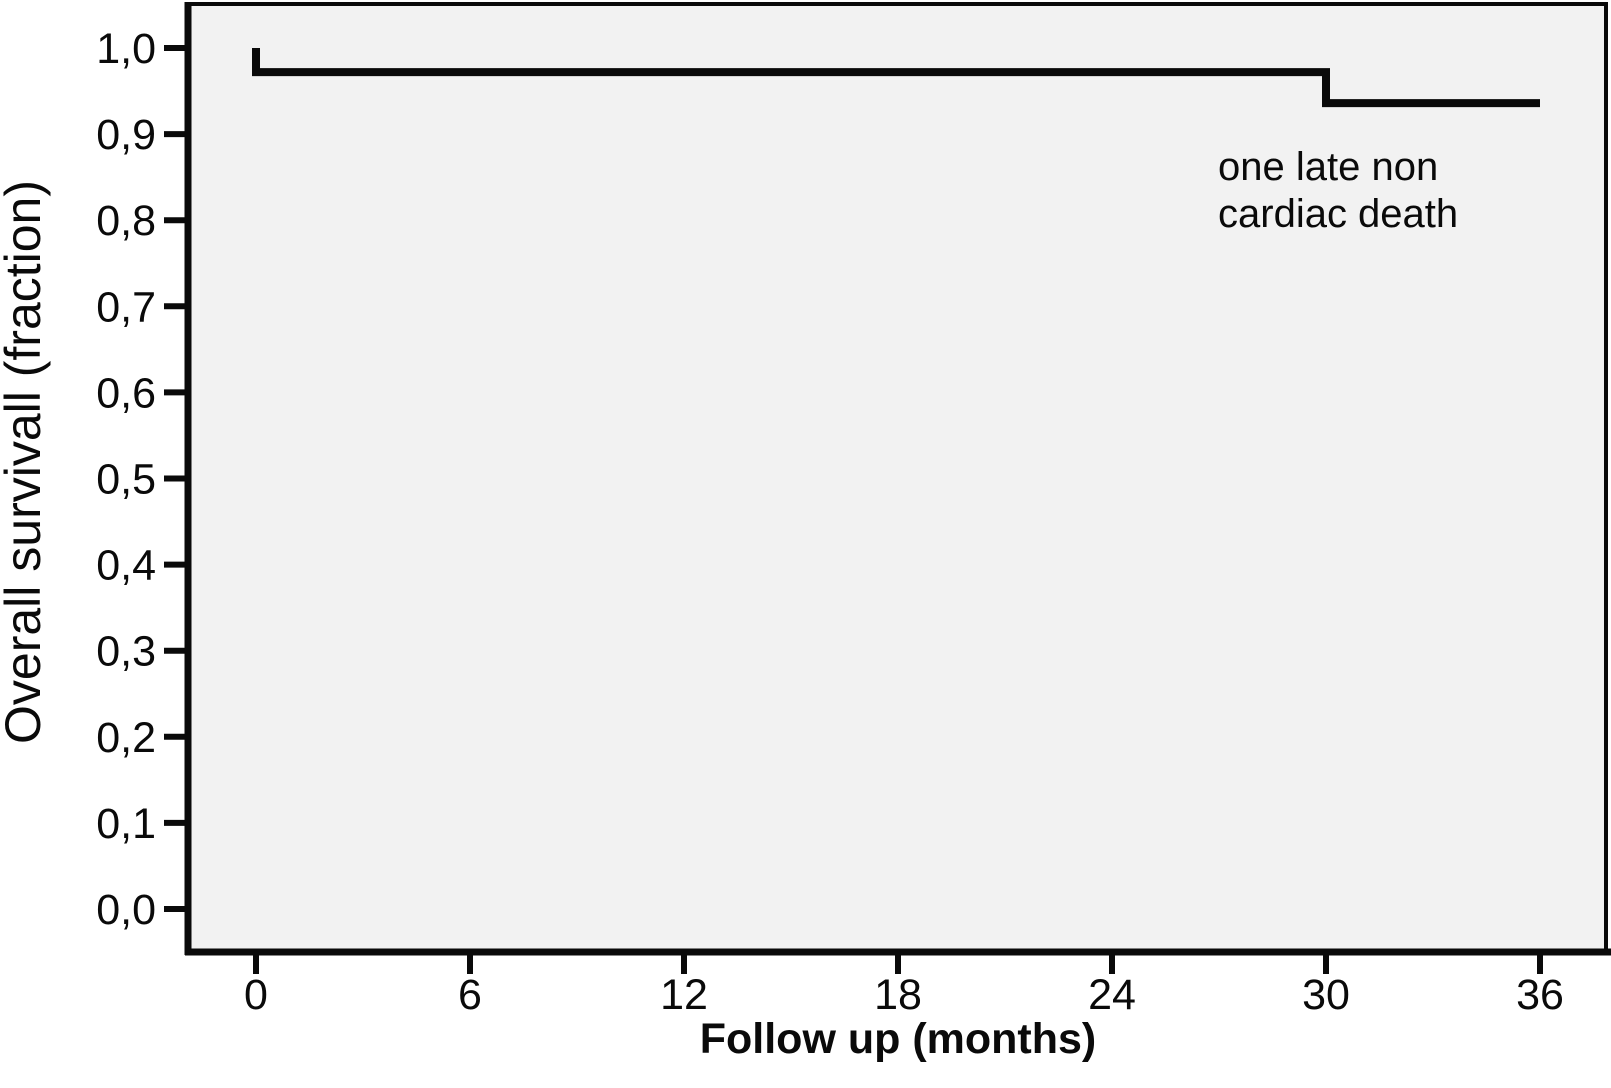 The height and width of the screenshot is (1088, 1611). I want to click on y-tick-label: 0,3, so click(126, 652).